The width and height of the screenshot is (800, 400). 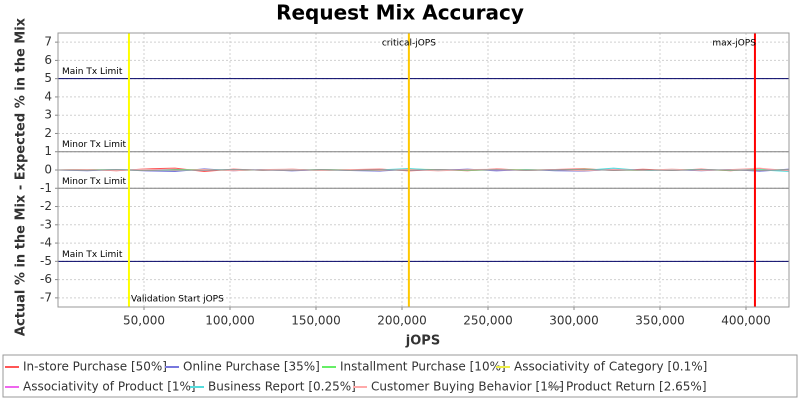 What do you see at coordinates (610, 367) in the screenshot?
I see `legend-label: Associativity of Category [0.1%]` at bounding box center [610, 367].